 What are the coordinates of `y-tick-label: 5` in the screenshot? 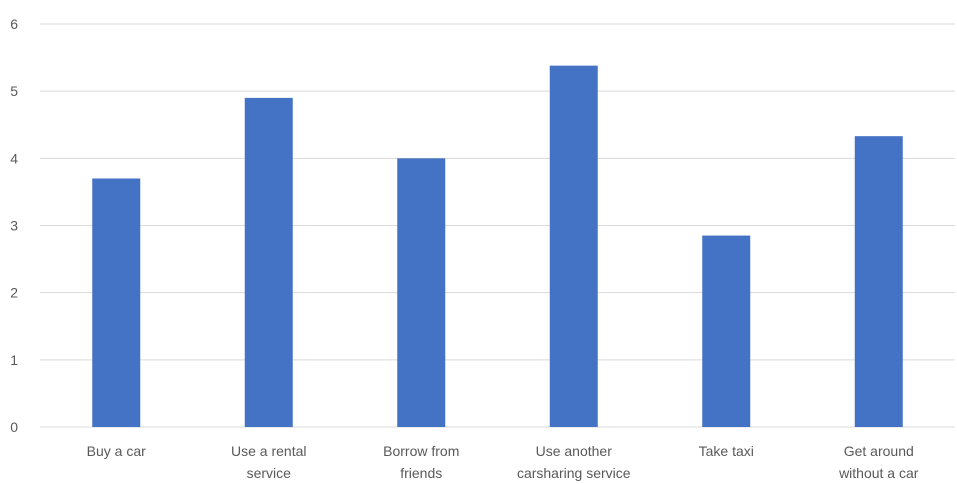 It's located at (14, 91).